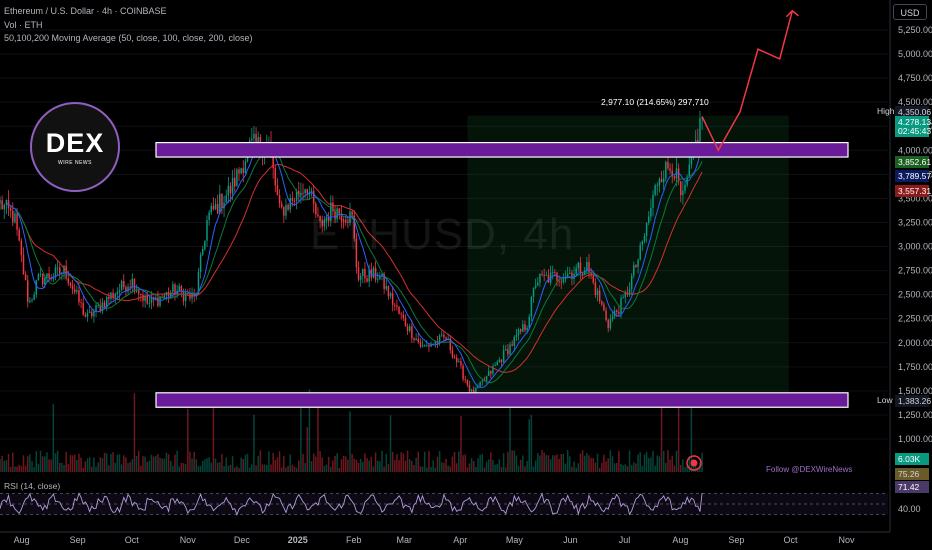 This screenshot has width=932, height=550. What do you see at coordinates (132, 540) in the screenshot?
I see `time-tick-label: Oct` at bounding box center [132, 540].